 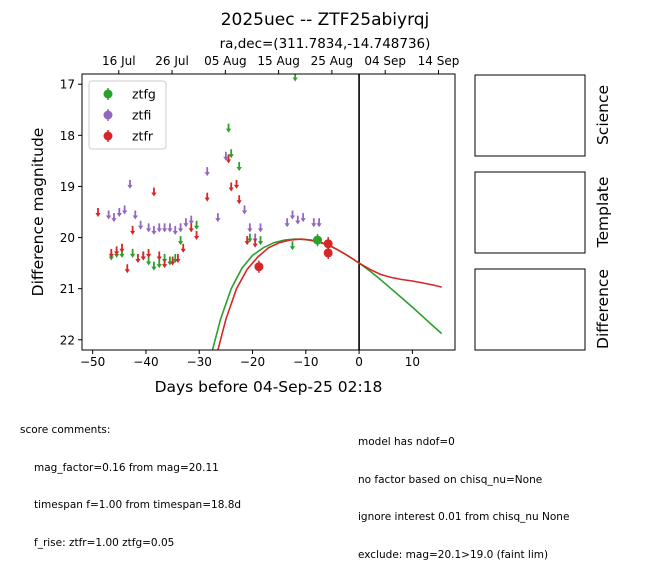 What do you see at coordinates (145, 362) in the screenshot?
I see `x-tick-label: −40` at bounding box center [145, 362].